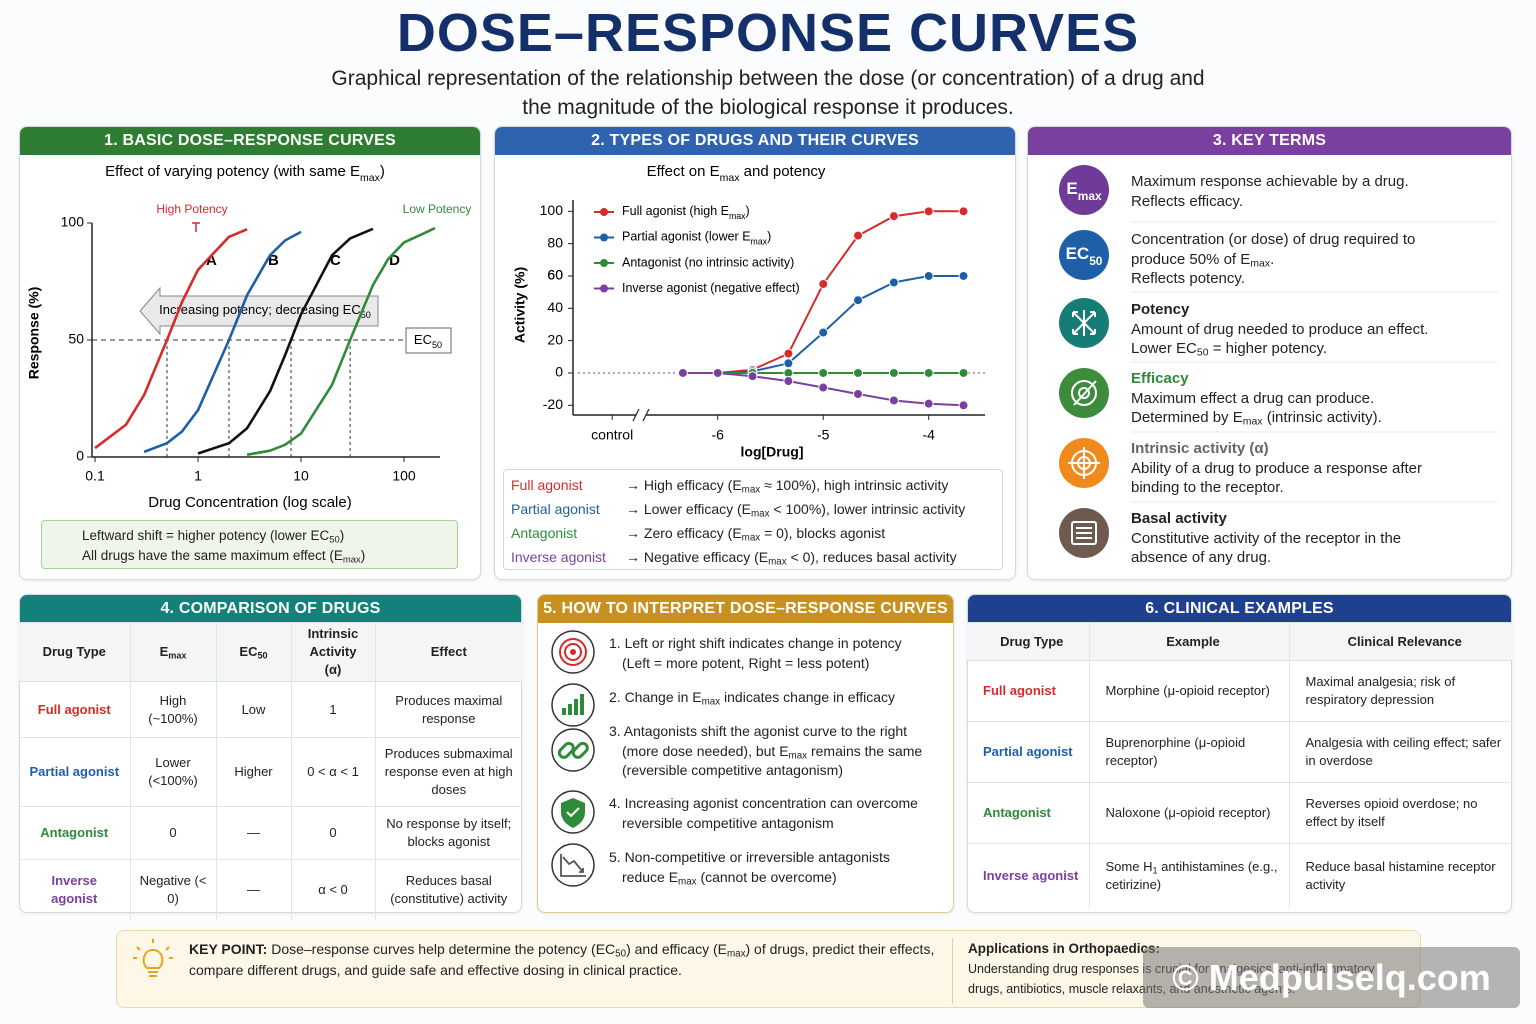 This screenshot has height=1024, width=1536. What do you see at coordinates (196, 227) in the screenshot?
I see `high-marker` at bounding box center [196, 227].